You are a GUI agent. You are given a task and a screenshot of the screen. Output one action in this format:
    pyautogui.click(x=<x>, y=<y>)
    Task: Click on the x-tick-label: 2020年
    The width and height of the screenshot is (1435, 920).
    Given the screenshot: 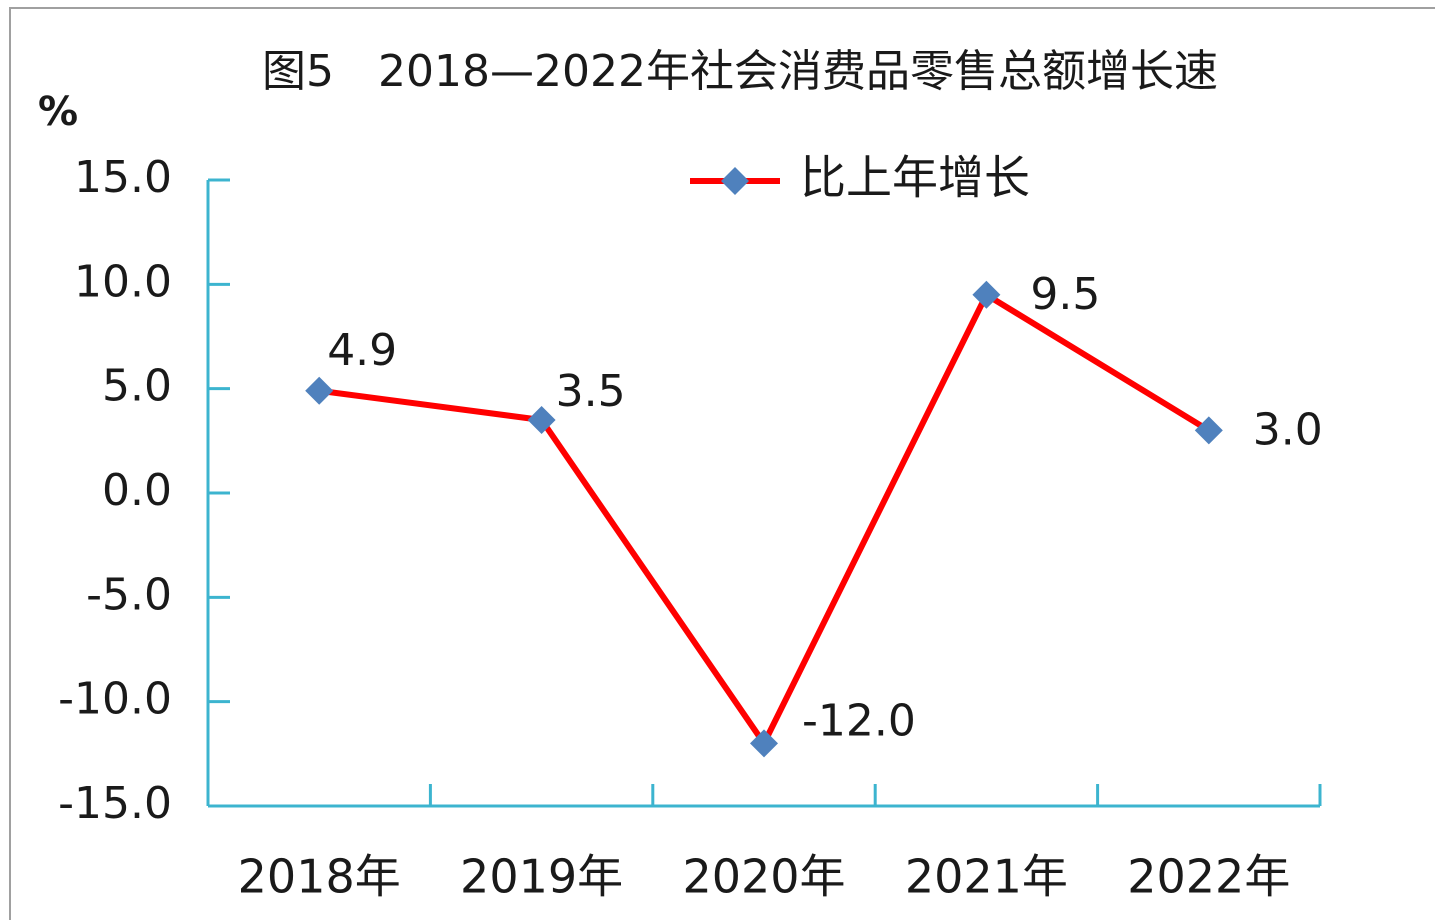 What is the action you would take?
    pyautogui.click(x=763, y=877)
    